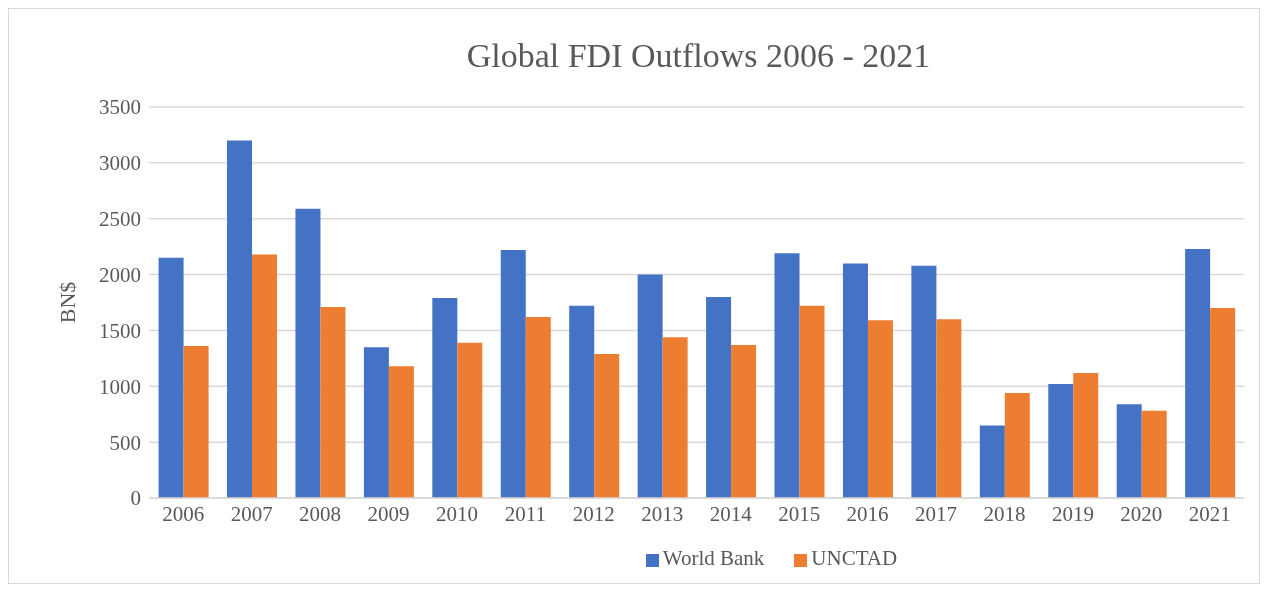 This screenshot has height=593, width=1270. What do you see at coordinates (1072, 513) in the screenshot?
I see `x-tick-label: 2019` at bounding box center [1072, 513].